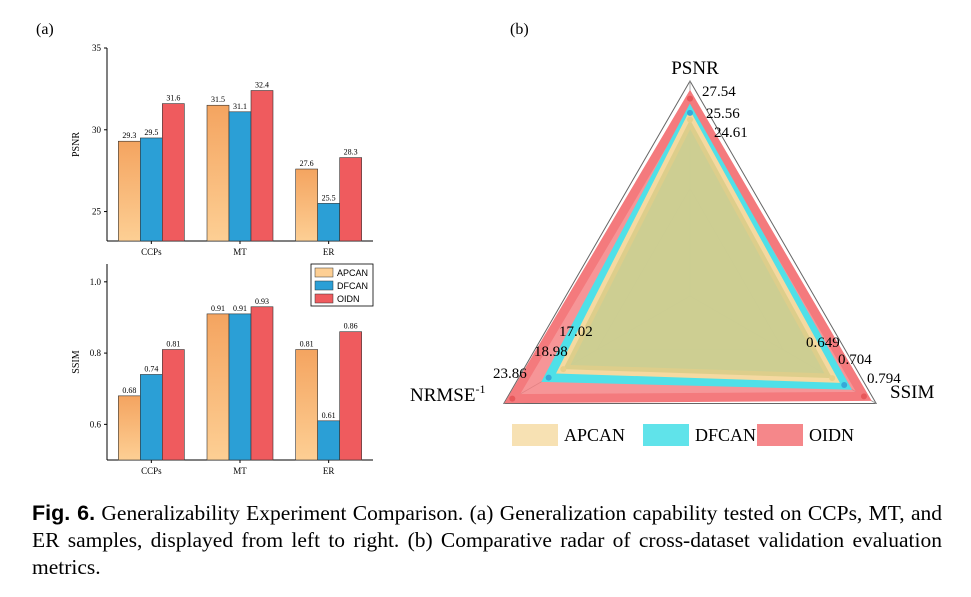  I want to click on data-label: 29.5, so click(151, 132).